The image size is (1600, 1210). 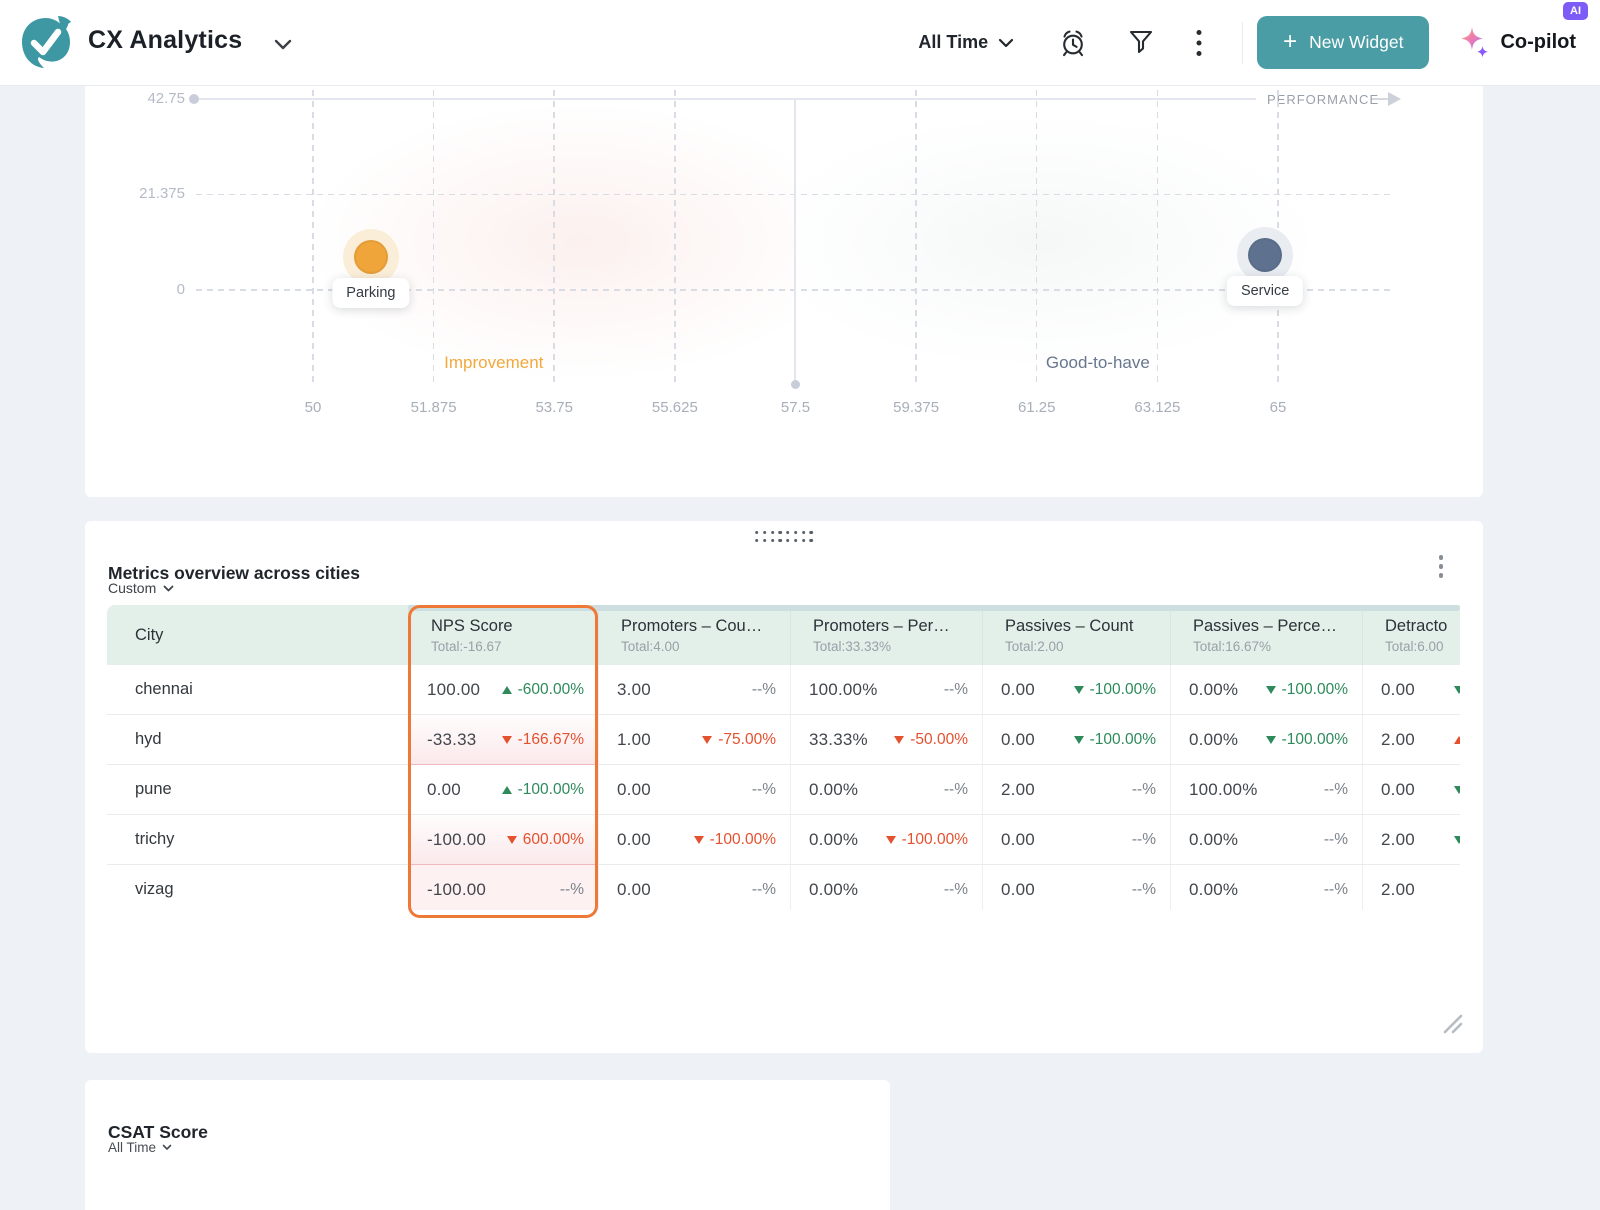 I want to click on cell-change: -75.00%, so click(x=739, y=740).